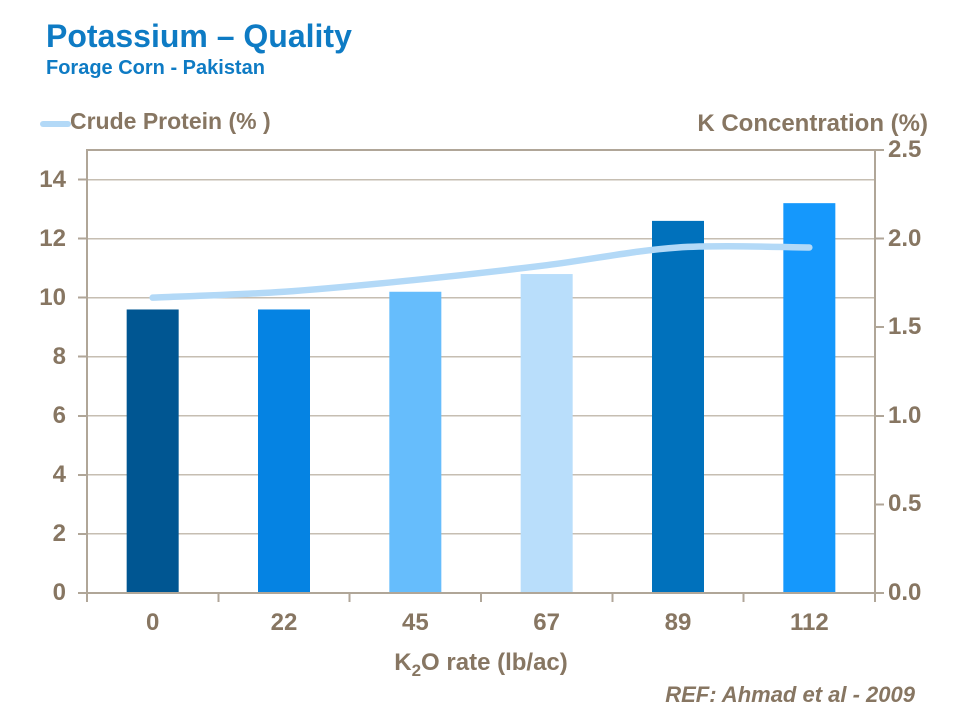  Describe the element at coordinates (55, 124) in the screenshot. I see `line-series-swatch-icon` at that location.